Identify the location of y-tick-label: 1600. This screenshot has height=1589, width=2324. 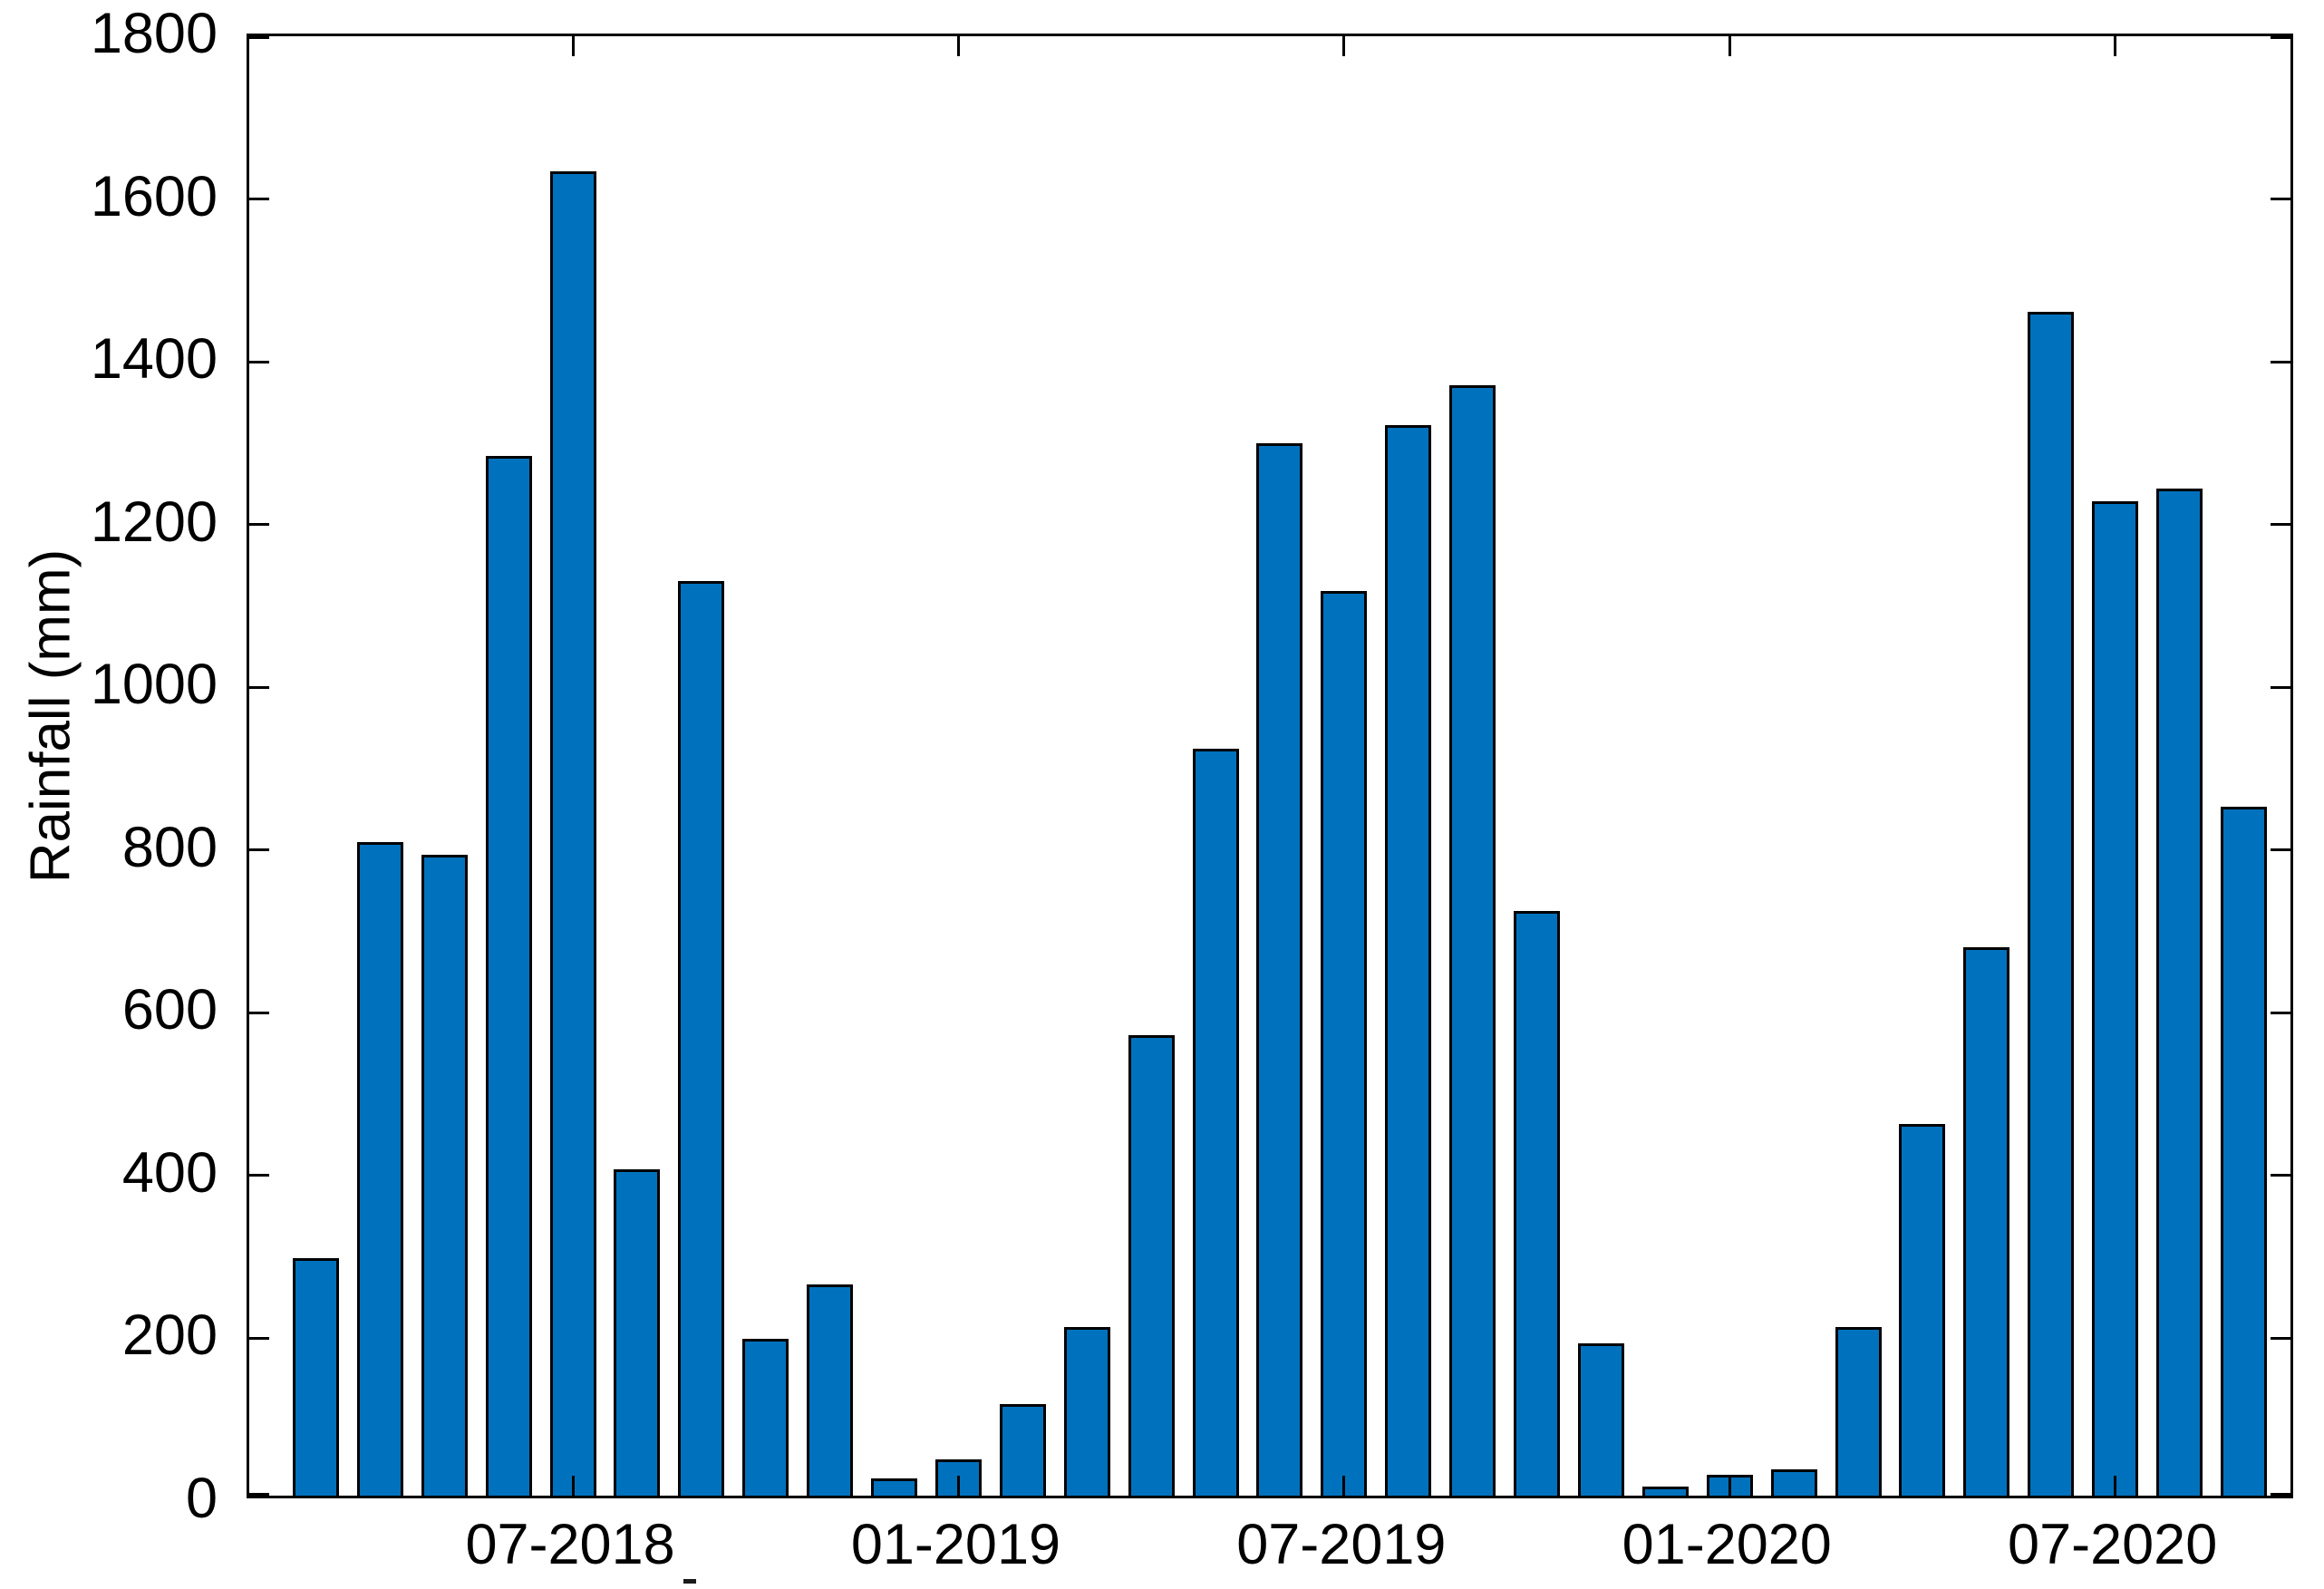
(154, 196).